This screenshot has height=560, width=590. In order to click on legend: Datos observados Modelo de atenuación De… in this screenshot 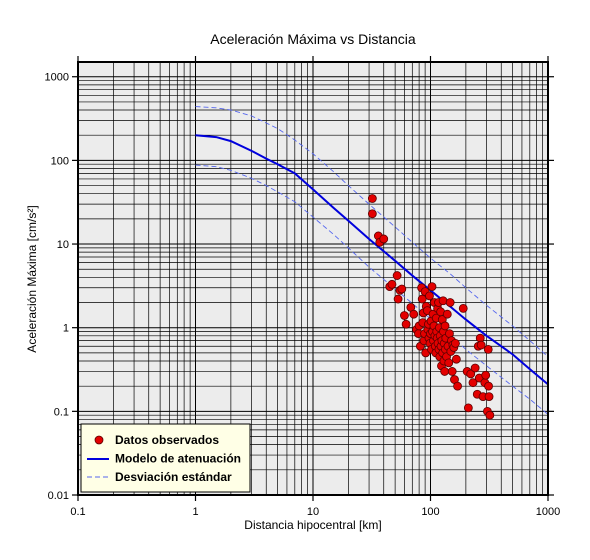, I will do `click(165, 458)`.